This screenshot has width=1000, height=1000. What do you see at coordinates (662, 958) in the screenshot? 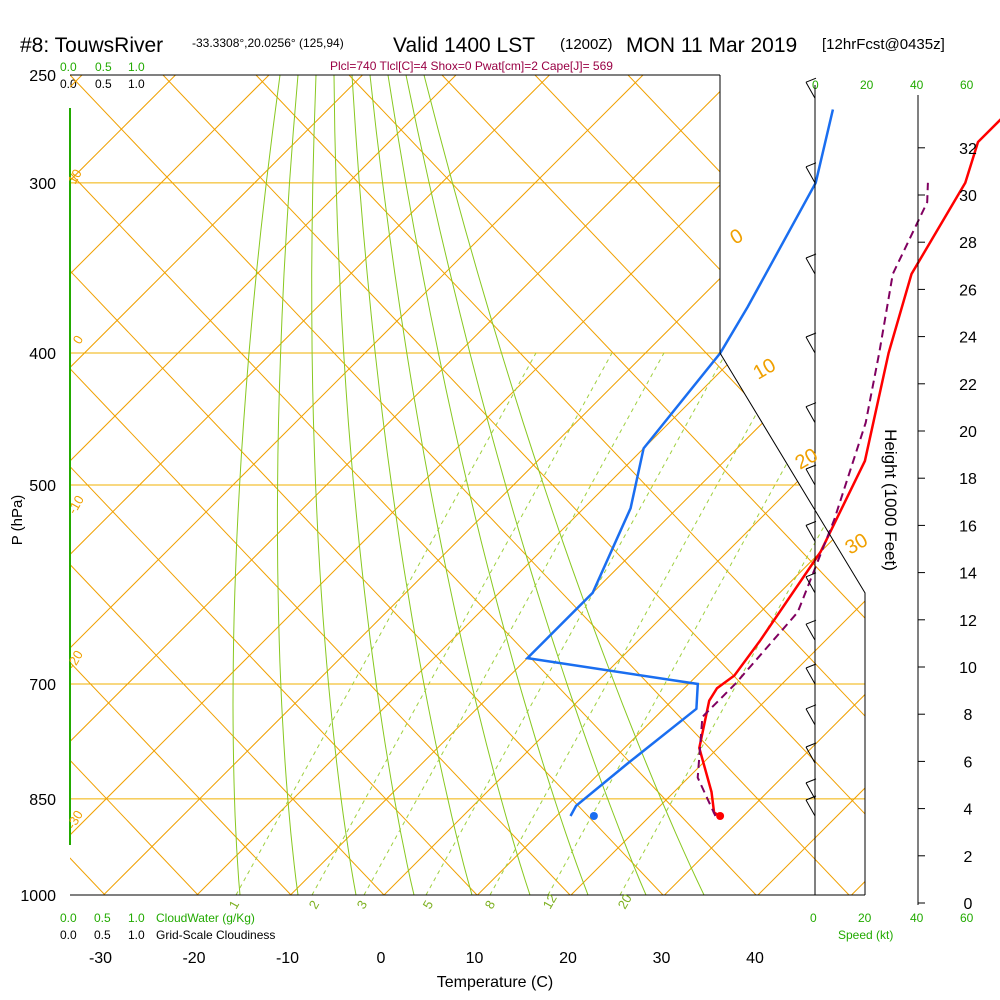
I see `temp-tick-label: 30` at bounding box center [662, 958].